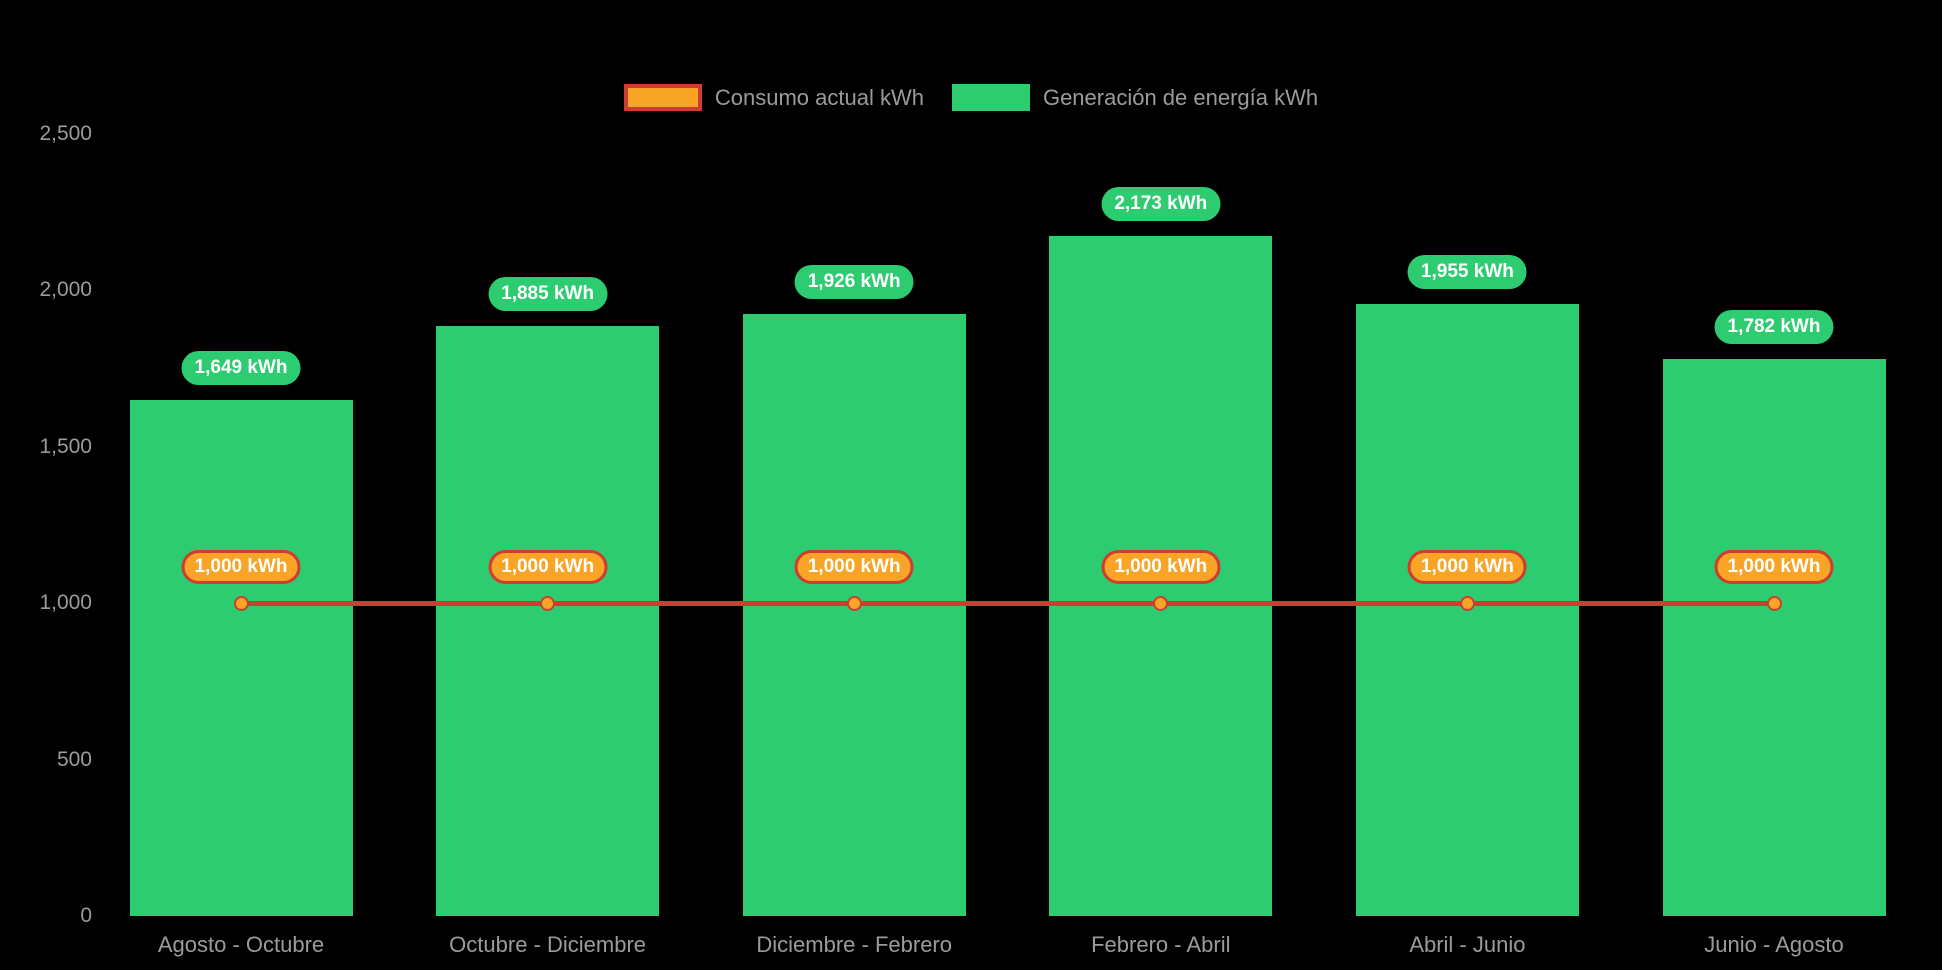  I want to click on y-axis-tick-label: 2,000, so click(65, 290).